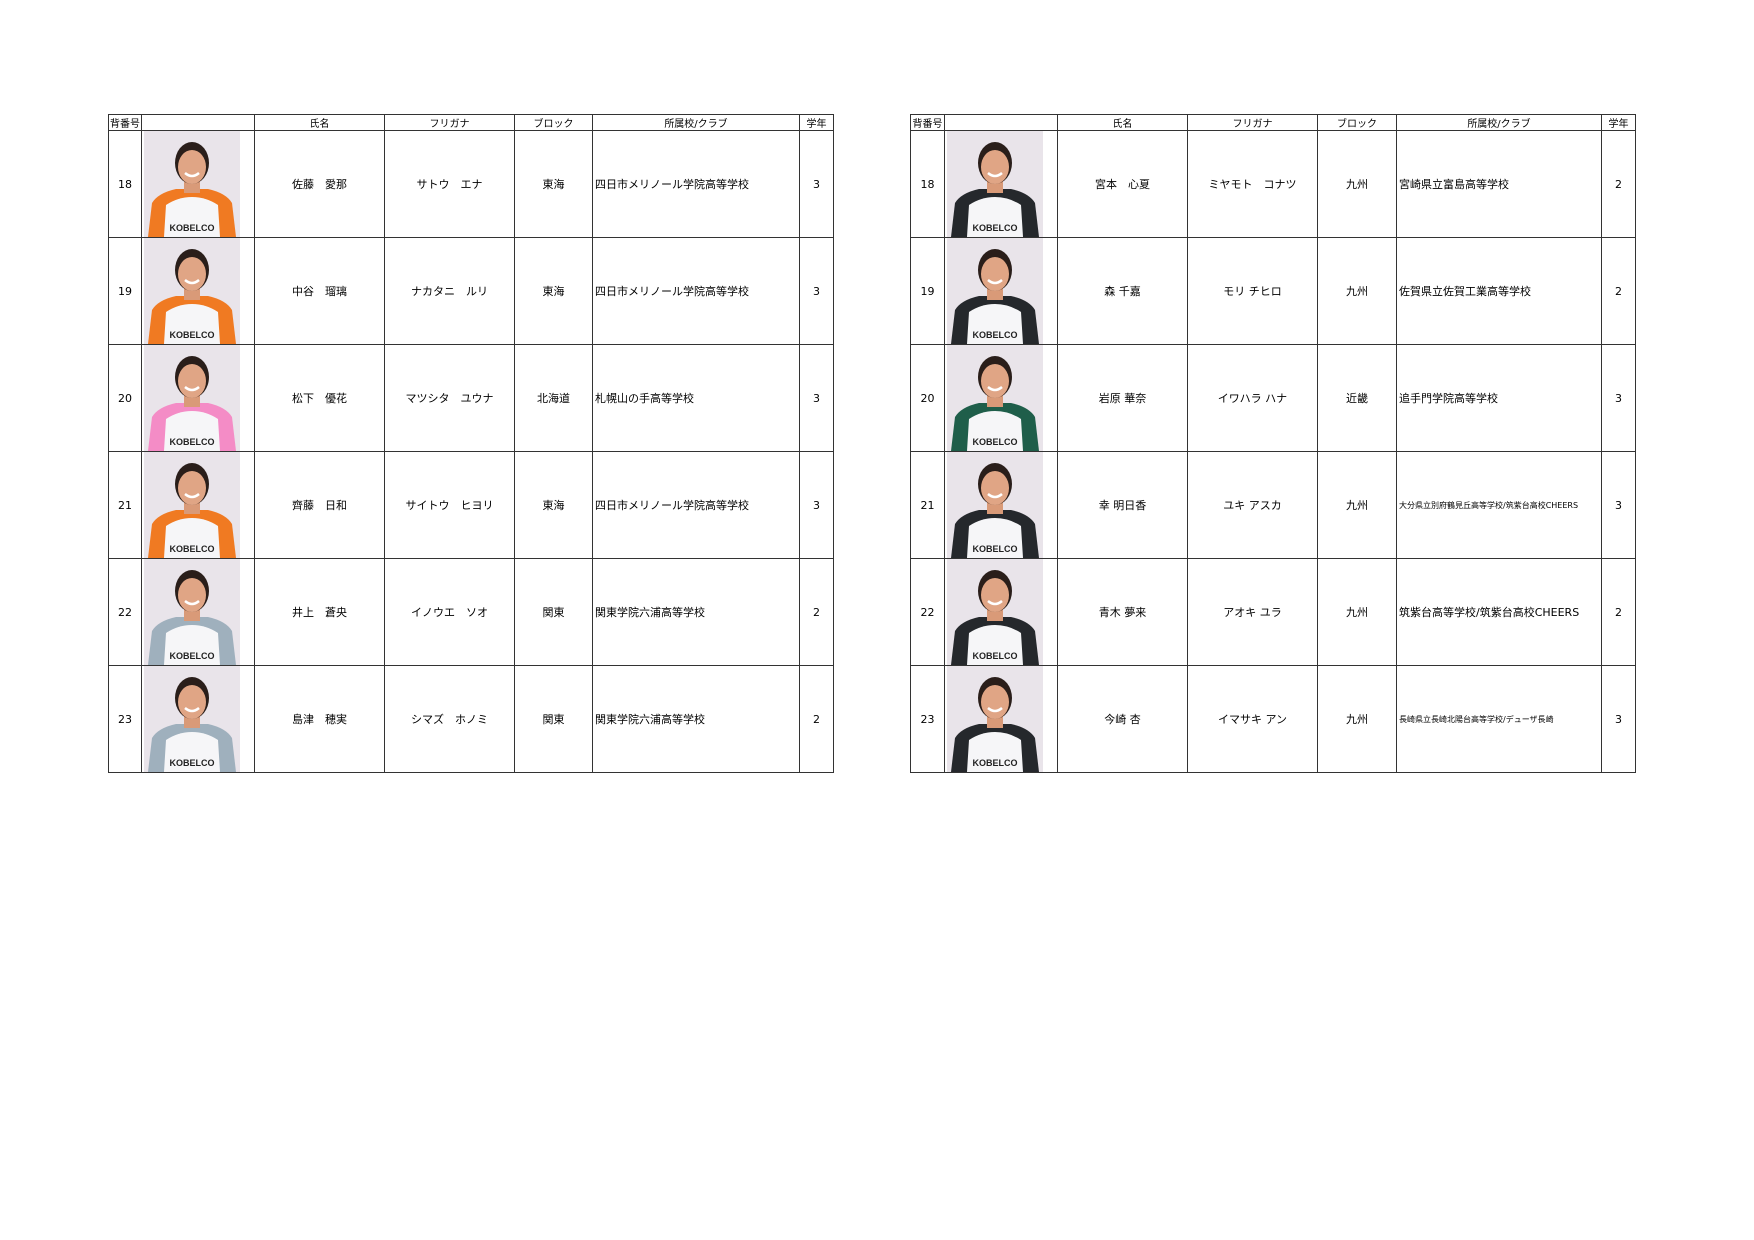  I want to click on player-furigana: イノウエ ソオ, so click(449, 612).